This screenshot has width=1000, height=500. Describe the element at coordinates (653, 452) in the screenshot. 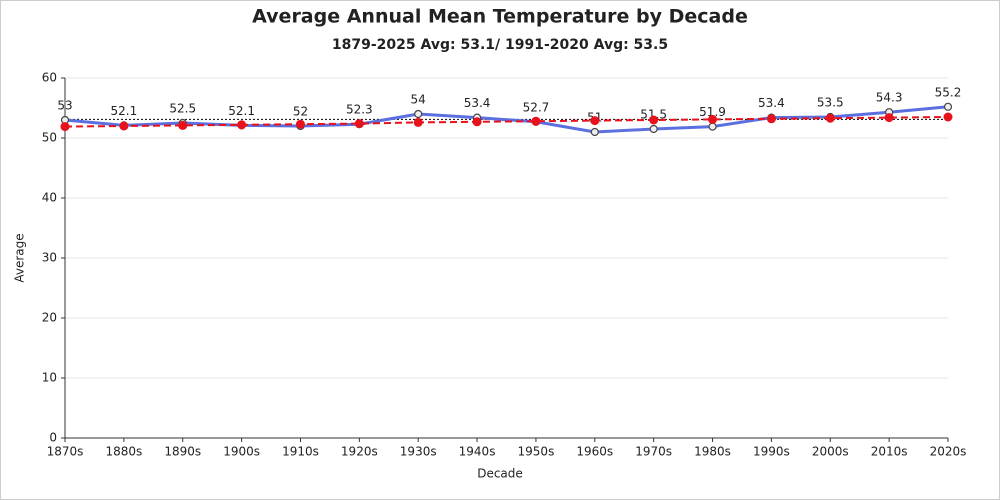

I see `x-tick-label: 1970s` at that location.